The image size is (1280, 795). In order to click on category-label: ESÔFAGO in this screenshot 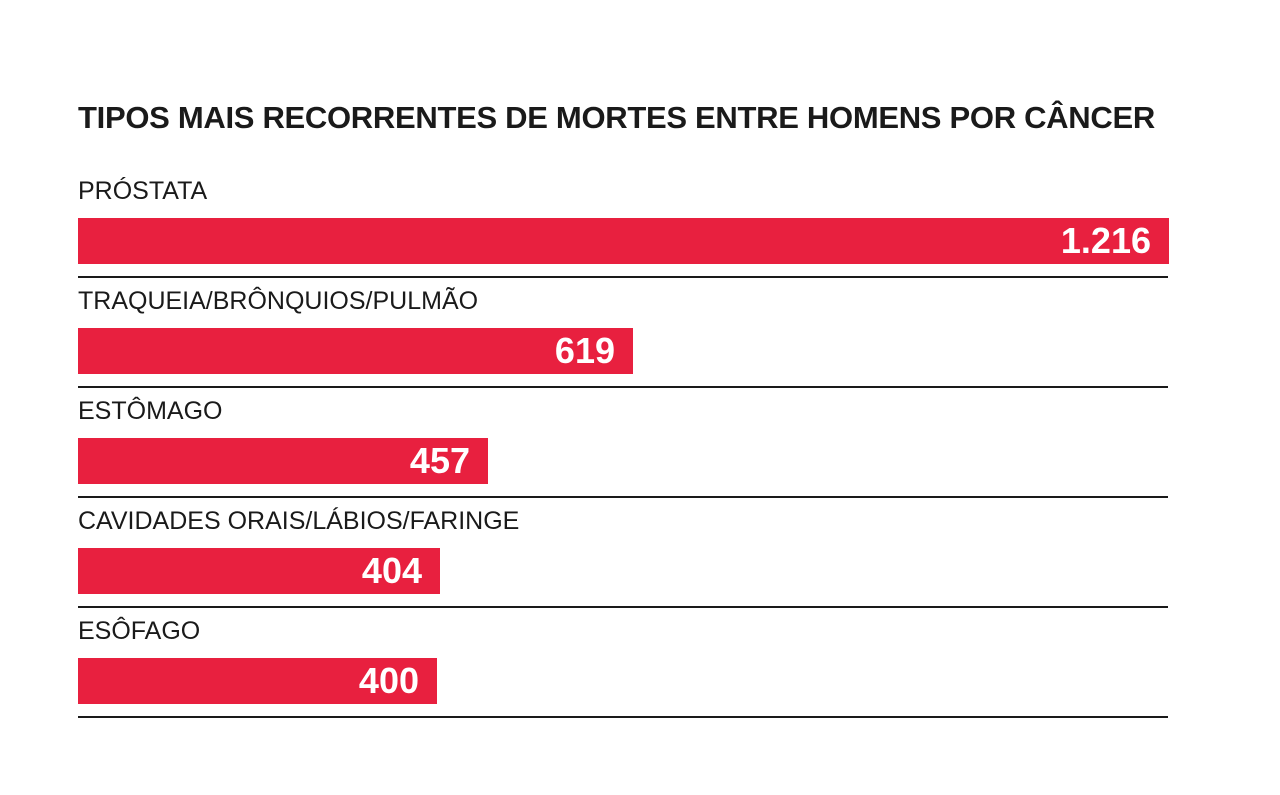, I will do `click(139, 631)`.